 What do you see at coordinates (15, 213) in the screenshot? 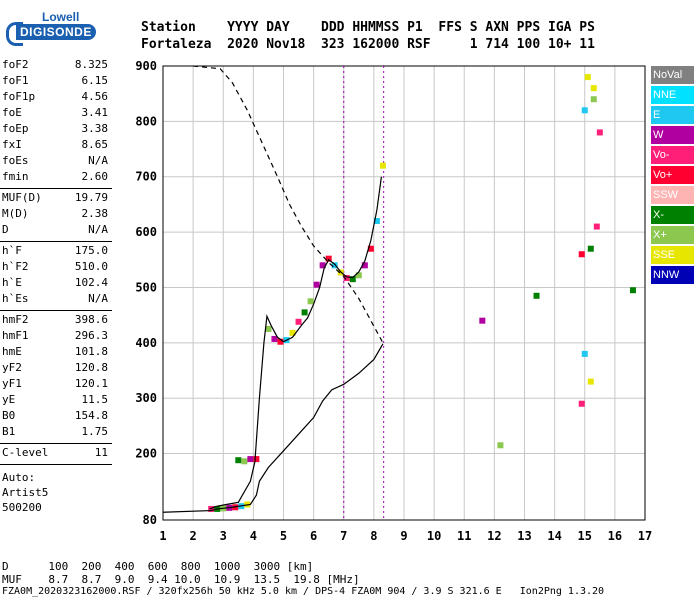
I see `param-label: M(D)` at bounding box center [15, 213].